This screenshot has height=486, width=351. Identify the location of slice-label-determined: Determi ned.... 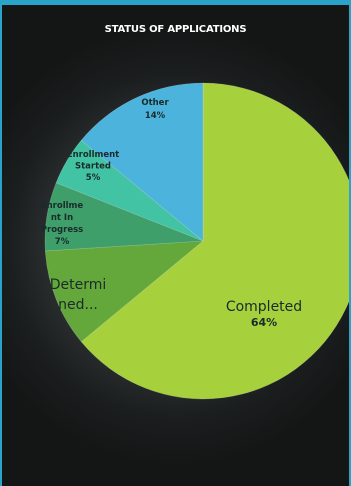
(78, 295).